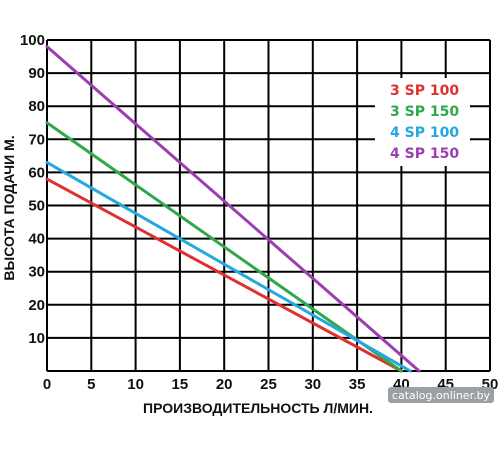  What do you see at coordinates (357, 384) in the screenshot?
I see `x-tick-label: 35` at bounding box center [357, 384].